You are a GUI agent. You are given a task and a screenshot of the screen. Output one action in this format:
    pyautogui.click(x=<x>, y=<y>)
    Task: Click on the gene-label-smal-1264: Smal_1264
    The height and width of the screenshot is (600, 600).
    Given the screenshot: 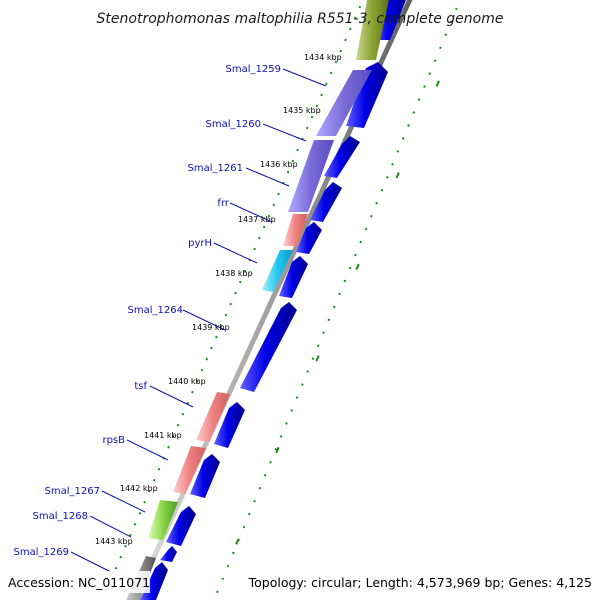 What is the action you would take?
    pyautogui.click(x=155, y=310)
    